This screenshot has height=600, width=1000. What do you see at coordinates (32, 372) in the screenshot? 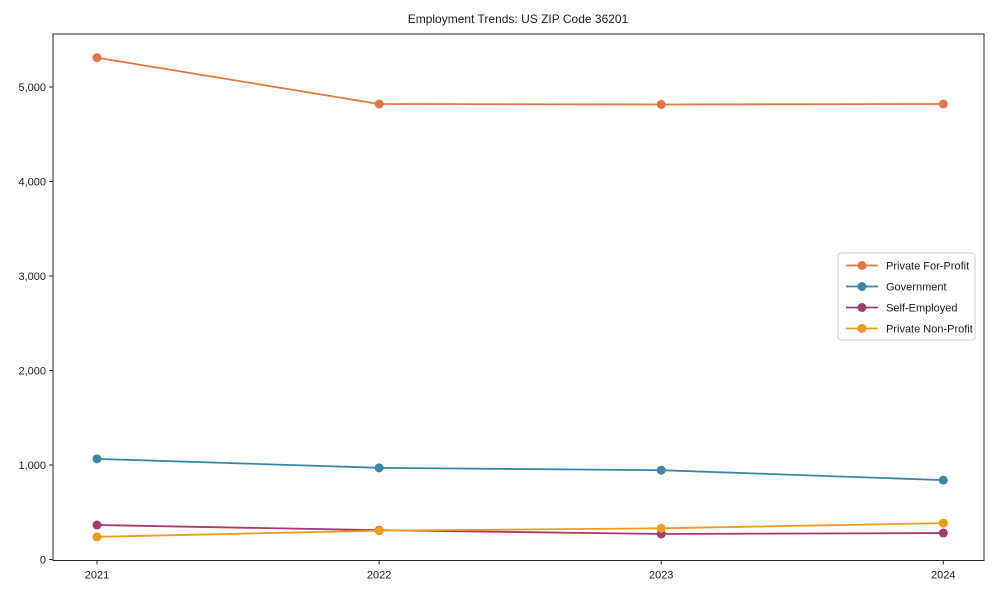
I see `y-tick-label: 2,000` at bounding box center [32, 372].